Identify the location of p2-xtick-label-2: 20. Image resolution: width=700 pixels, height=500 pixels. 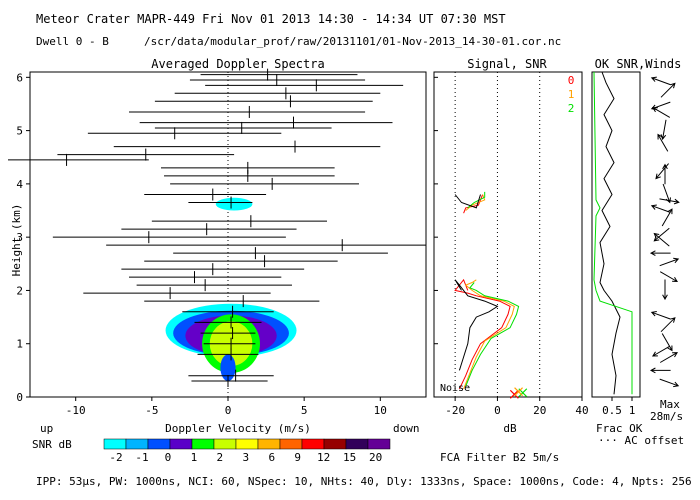
(539, 410).